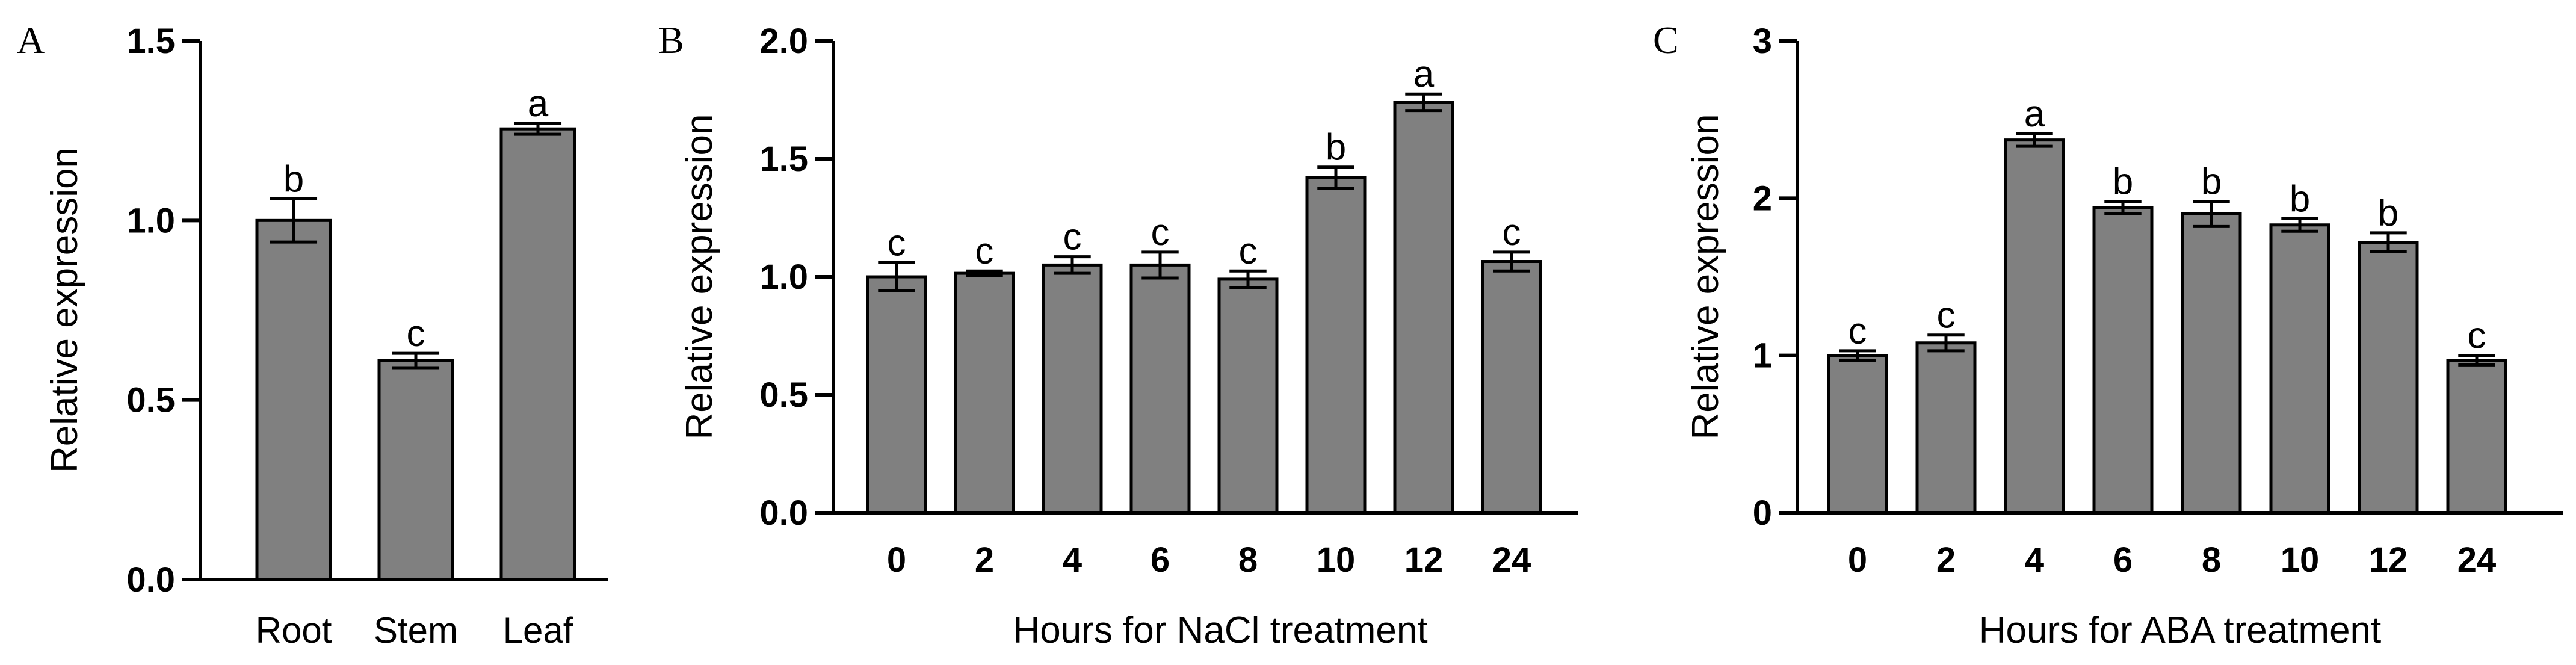 This screenshot has height=665, width=2576. What do you see at coordinates (294, 630) in the screenshot?
I see `x-tick-label: Root` at bounding box center [294, 630].